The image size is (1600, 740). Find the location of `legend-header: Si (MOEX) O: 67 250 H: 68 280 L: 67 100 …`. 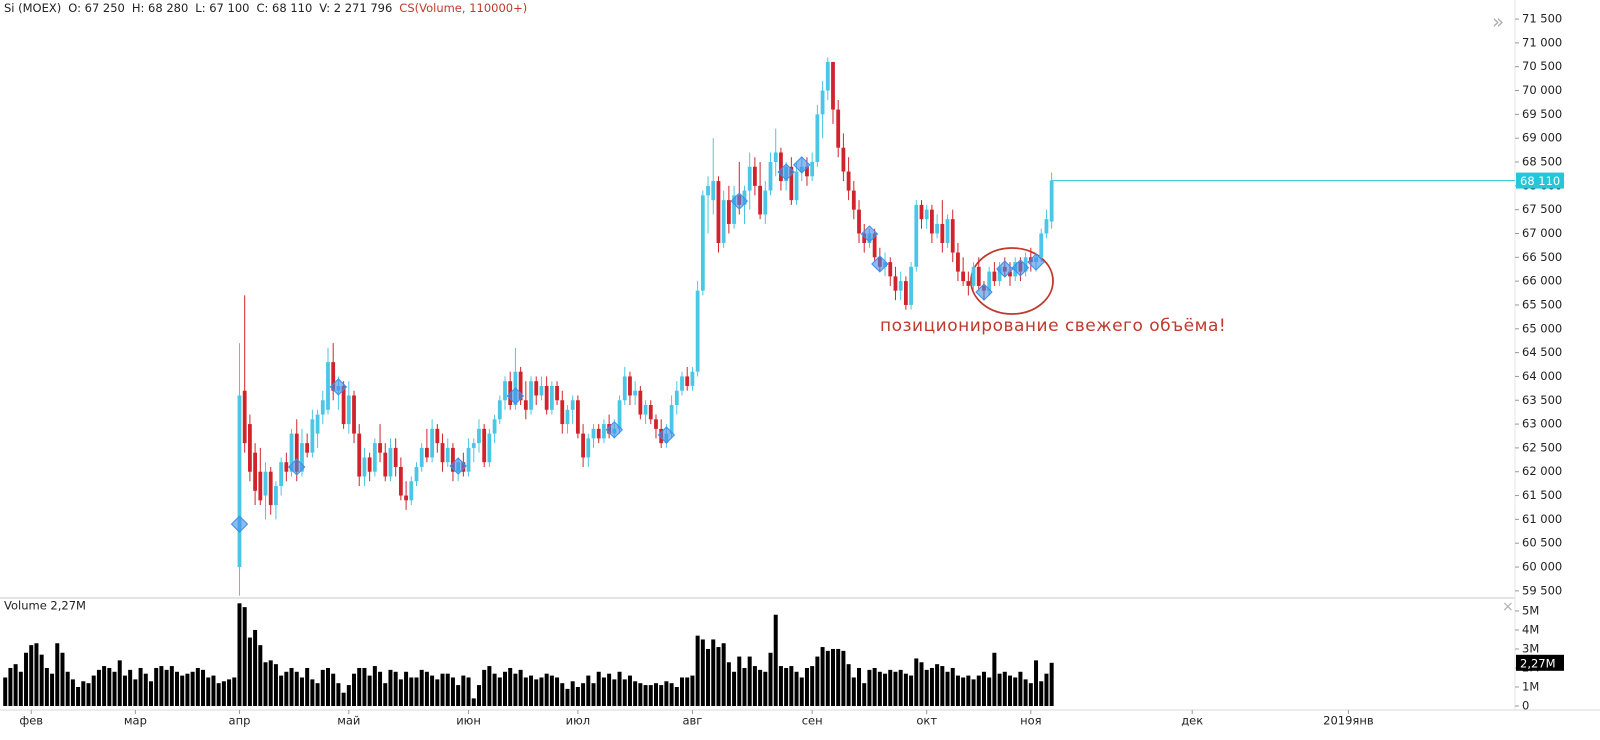

legend-header: Si (MOEX) O: 67 250 H: 68 280 L: 67 100 … is located at coordinates (265, 8).